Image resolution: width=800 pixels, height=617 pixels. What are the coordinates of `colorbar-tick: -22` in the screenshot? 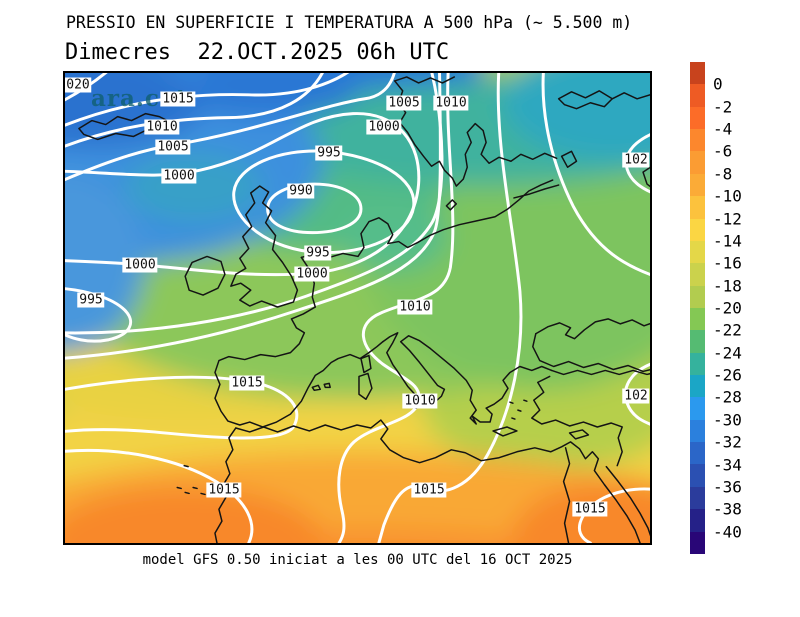 It's located at (727, 330).